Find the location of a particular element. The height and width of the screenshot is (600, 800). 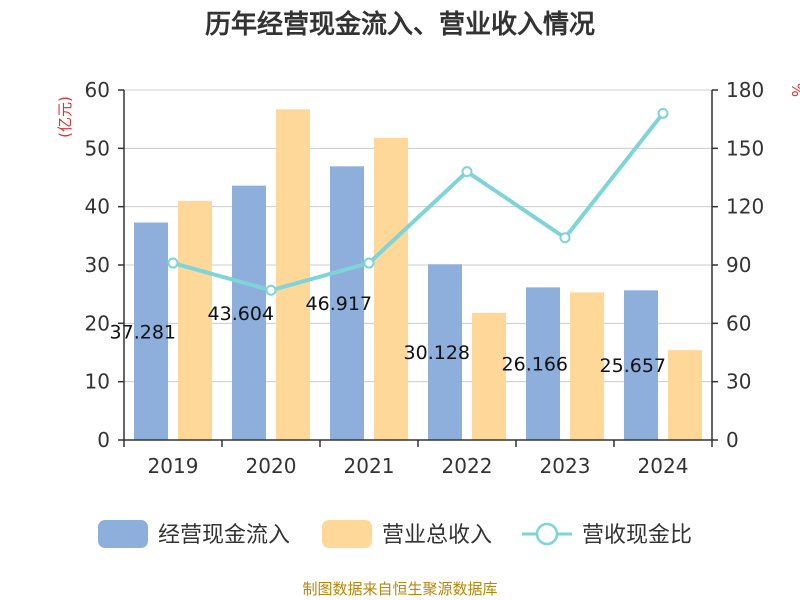

right-axis-unit: % is located at coordinates (794, 90).